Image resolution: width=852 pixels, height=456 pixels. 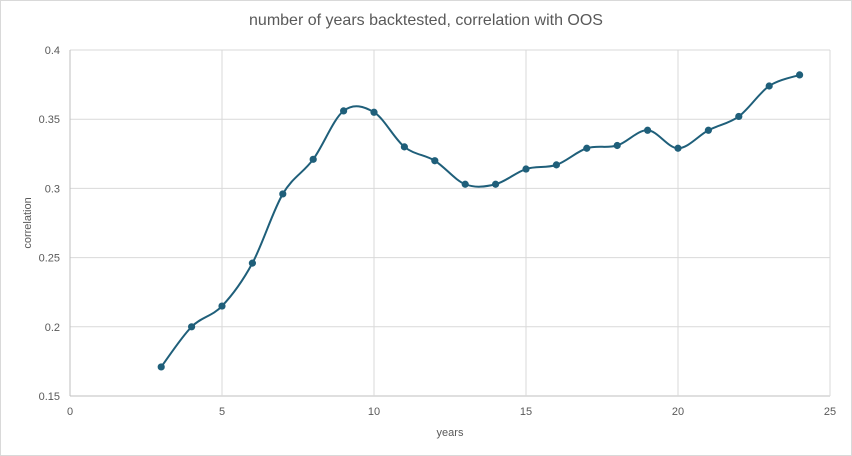 I want to click on y-tick-label: 0.35, so click(x=49, y=120).